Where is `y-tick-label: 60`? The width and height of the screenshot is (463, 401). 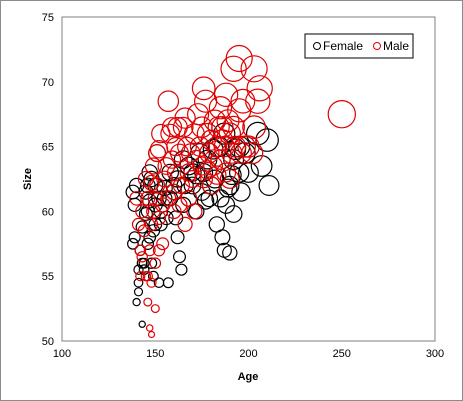 y-tick-label: 60 is located at coordinates (48, 212).